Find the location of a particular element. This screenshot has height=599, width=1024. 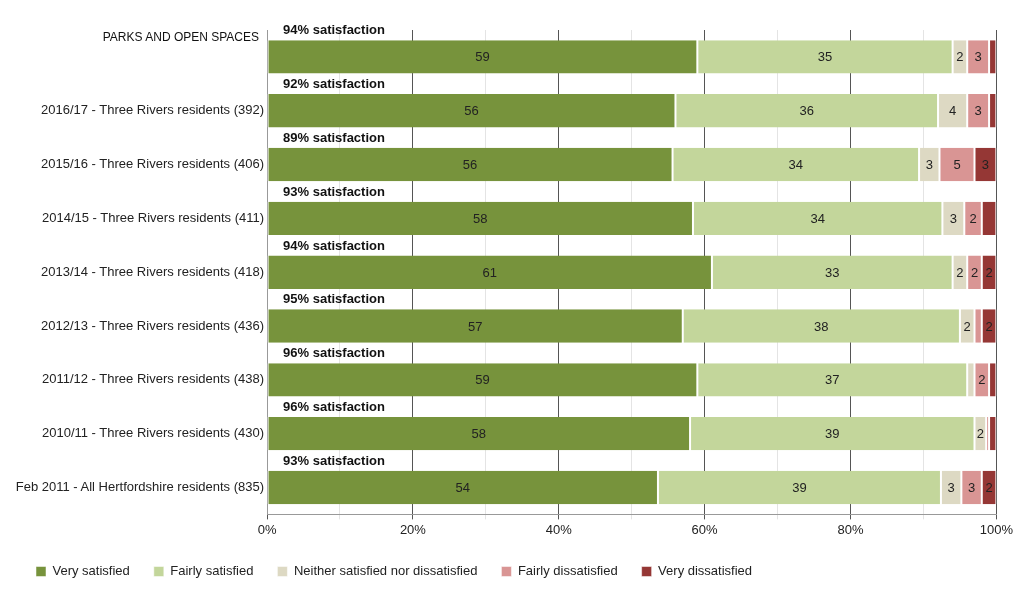

x-tick-label: 100% is located at coordinates (996, 529).